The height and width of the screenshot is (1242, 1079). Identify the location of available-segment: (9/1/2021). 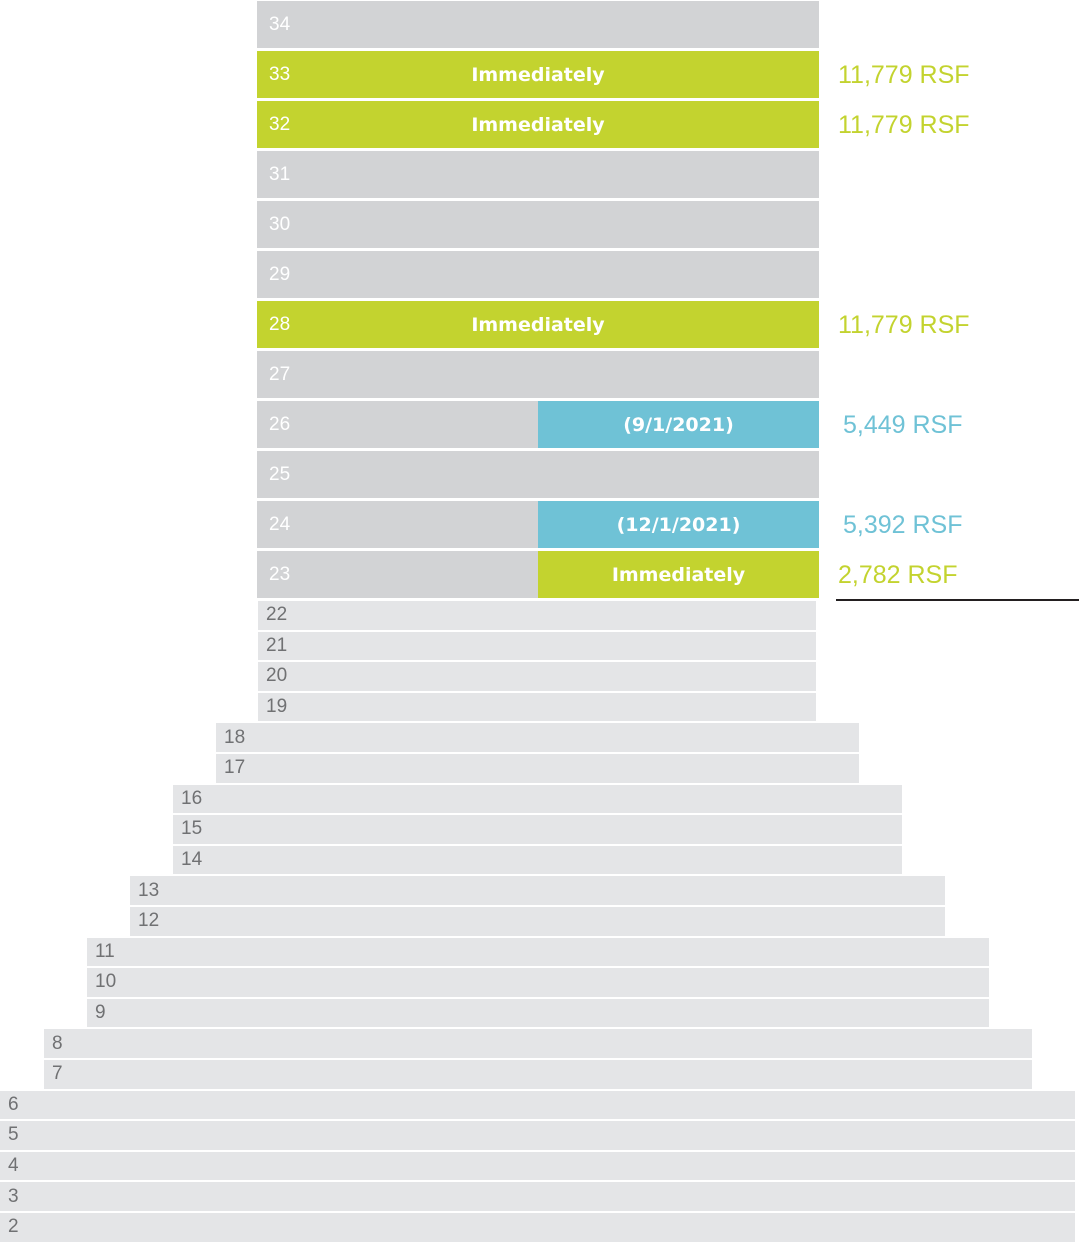
(678, 424).